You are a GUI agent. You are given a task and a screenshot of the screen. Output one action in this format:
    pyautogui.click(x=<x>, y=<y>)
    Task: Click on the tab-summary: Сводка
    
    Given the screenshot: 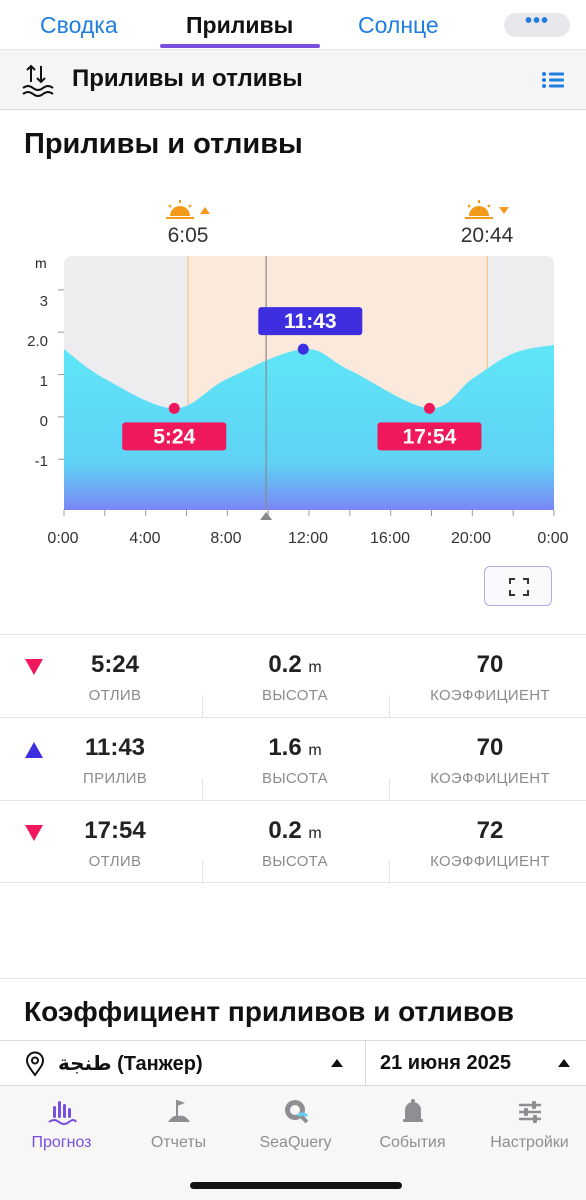 What is the action you would take?
    pyautogui.click(x=79, y=25)
    